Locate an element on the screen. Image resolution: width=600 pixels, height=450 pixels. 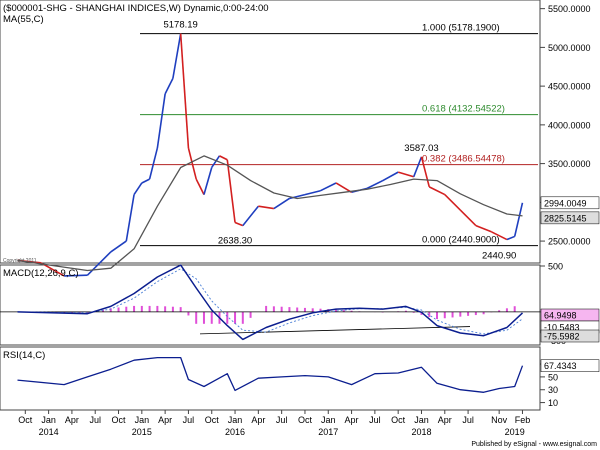
time-axis-year-label: 2018 is located at coordinates (421, 432).